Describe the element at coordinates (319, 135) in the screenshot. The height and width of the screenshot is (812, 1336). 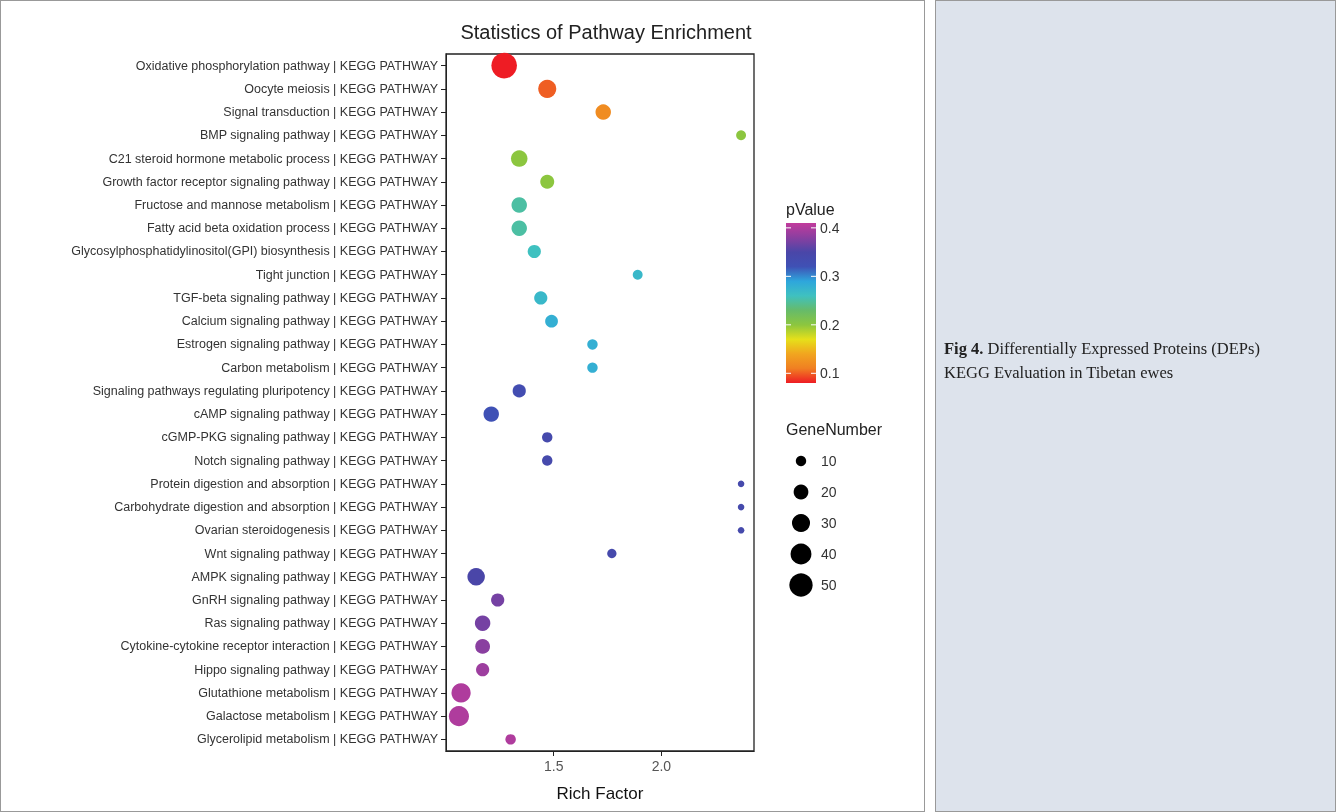
I see `y-tick-label: BMP signaling pathway | KEGG PATHWAY` at that location.